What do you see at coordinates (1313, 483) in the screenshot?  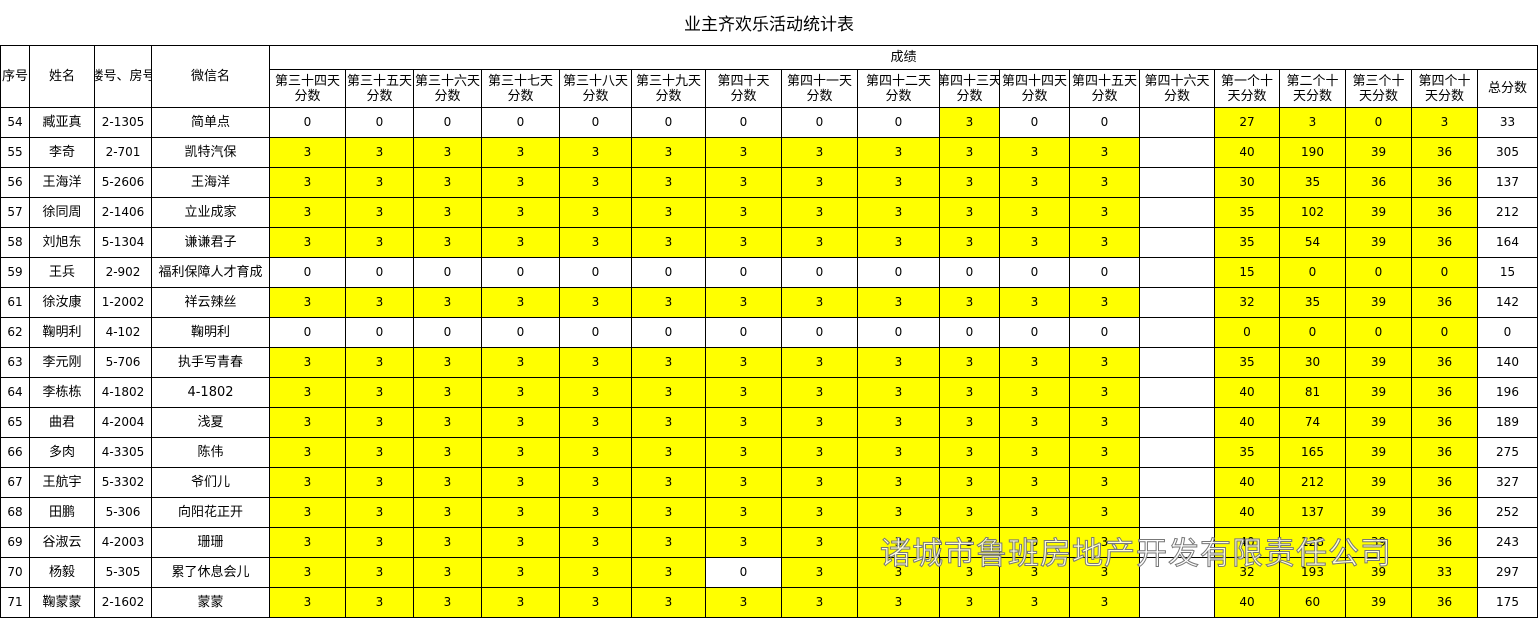 I see `tens-cell: 212` at bounding box center [1313, 483].